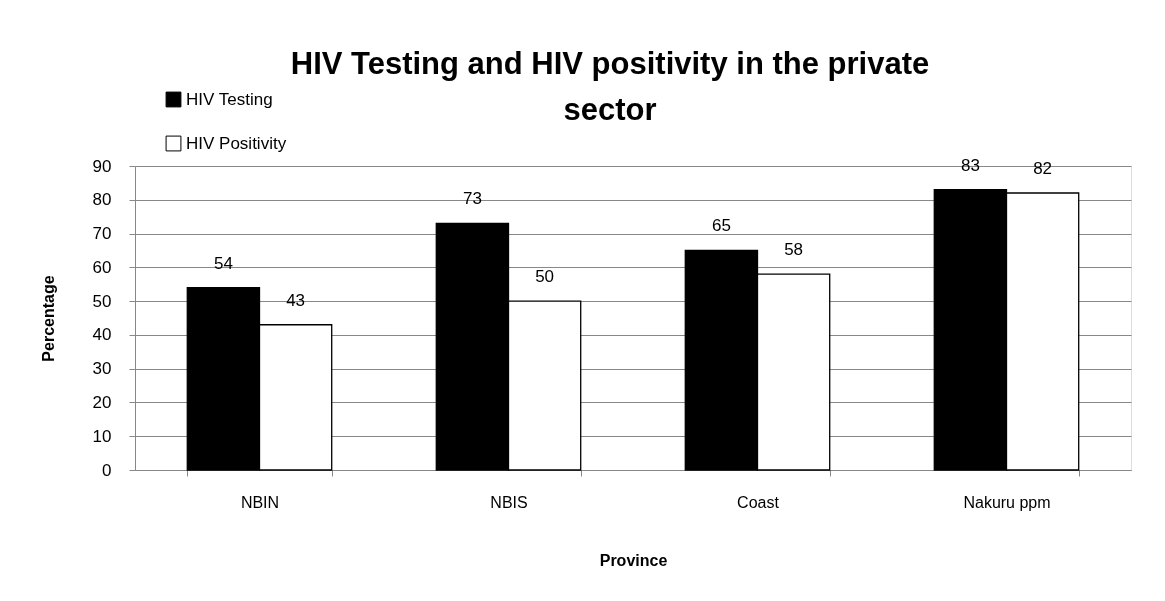 The height and width of the screenshot is (601, 1165). What do you see at coordinates (721, 226) in the screenshot?
I see `data-label: 65` at bounding box center [721, 226].